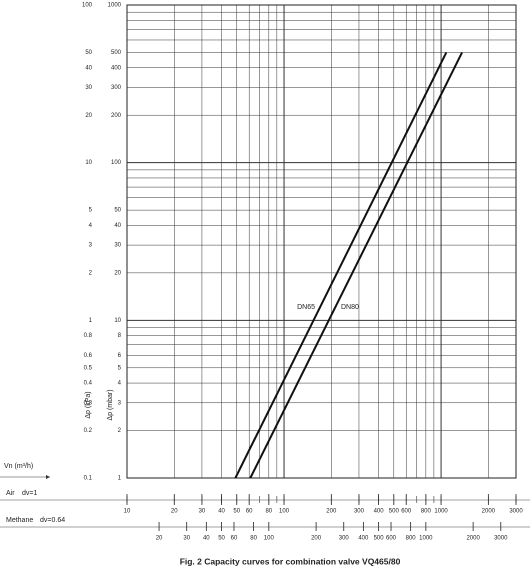 This screenshot has width=530, height=578. I want to click on y2-tick-label: 10, so click(117, 321).